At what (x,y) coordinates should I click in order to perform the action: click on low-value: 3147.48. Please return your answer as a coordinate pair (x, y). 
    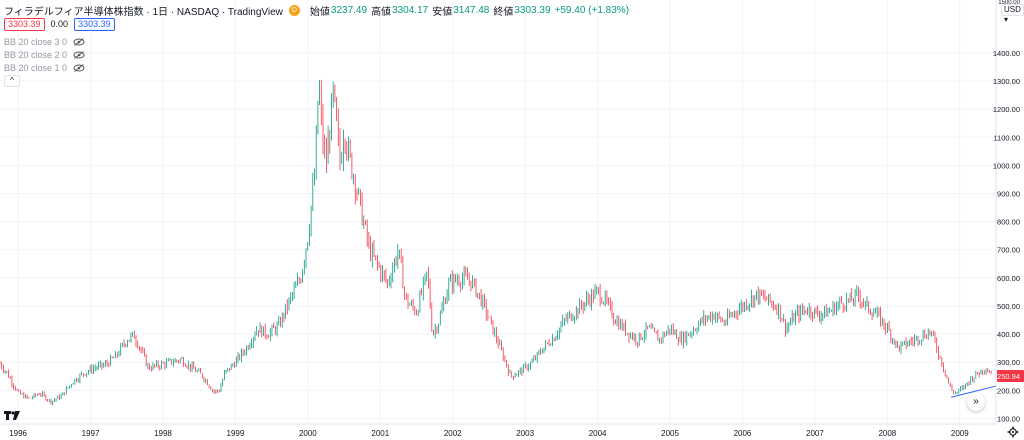
    Looking at the image, I should click on (471, 10).